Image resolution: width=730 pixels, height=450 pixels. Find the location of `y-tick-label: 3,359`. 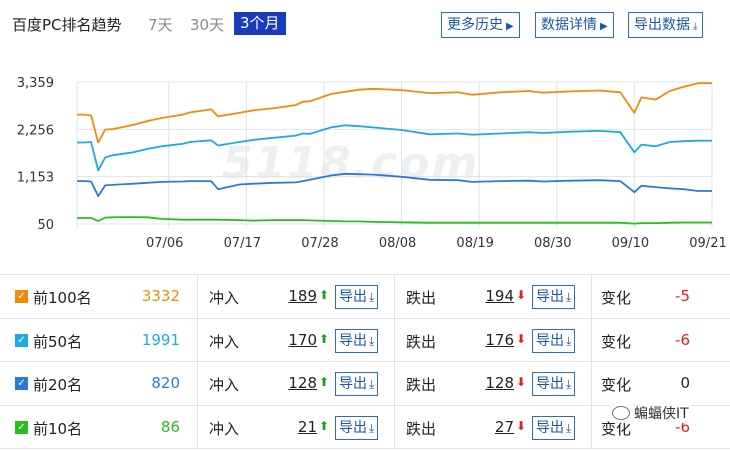

y-tick-label: 3,359 is located at coordinates (35, 83).